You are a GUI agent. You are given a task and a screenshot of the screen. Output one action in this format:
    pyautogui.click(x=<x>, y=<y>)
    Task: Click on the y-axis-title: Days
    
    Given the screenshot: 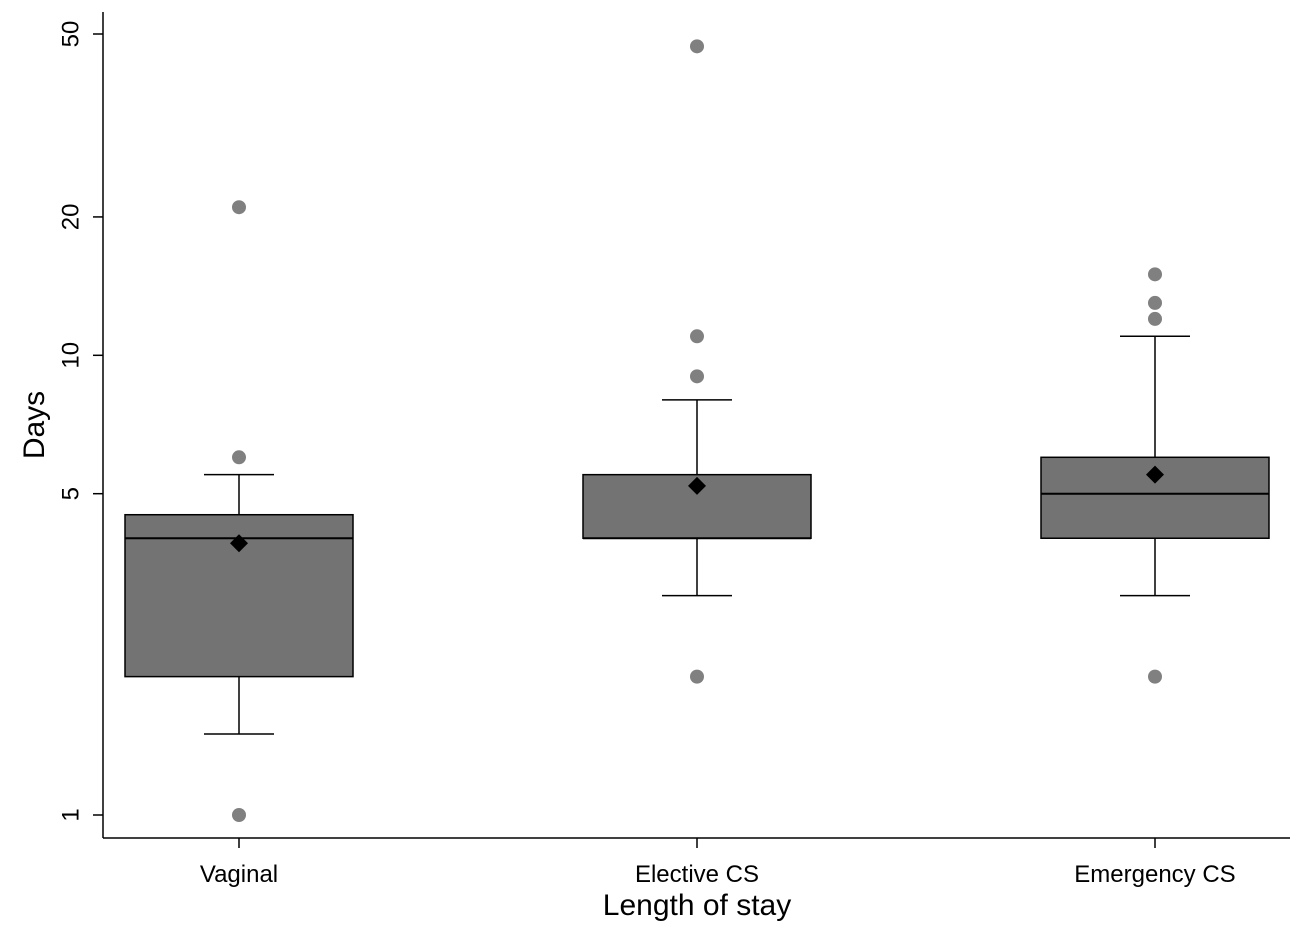 What is the action you would take?
    pyautogui.click(x=34, y=425)
    